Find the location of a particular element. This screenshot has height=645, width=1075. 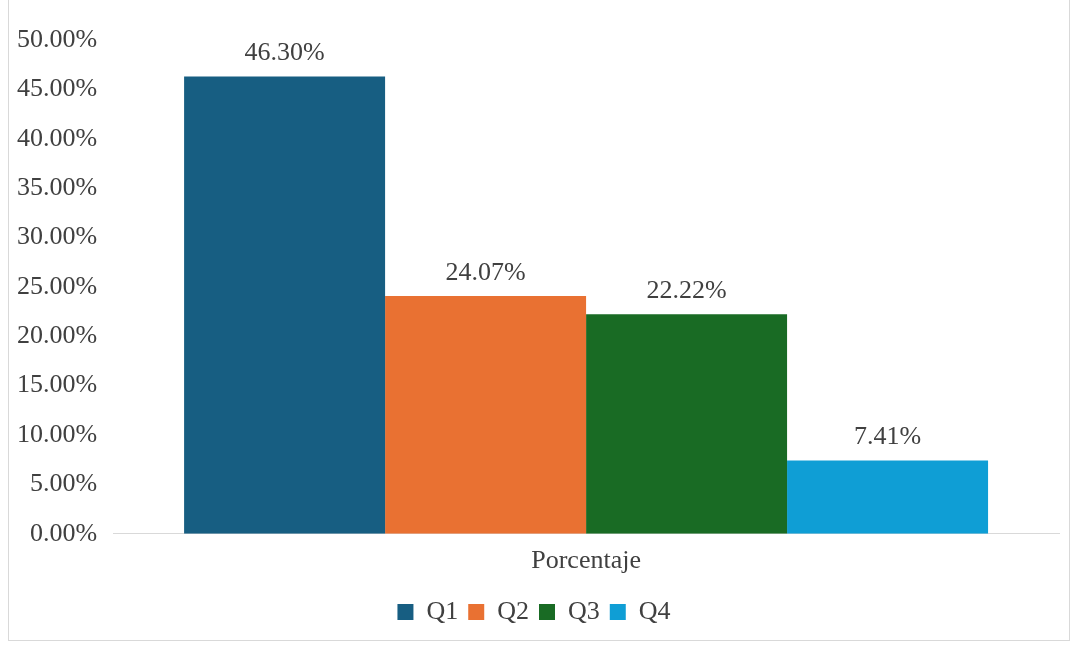

data-label: 22.22% is located at coordinates (686, 290).